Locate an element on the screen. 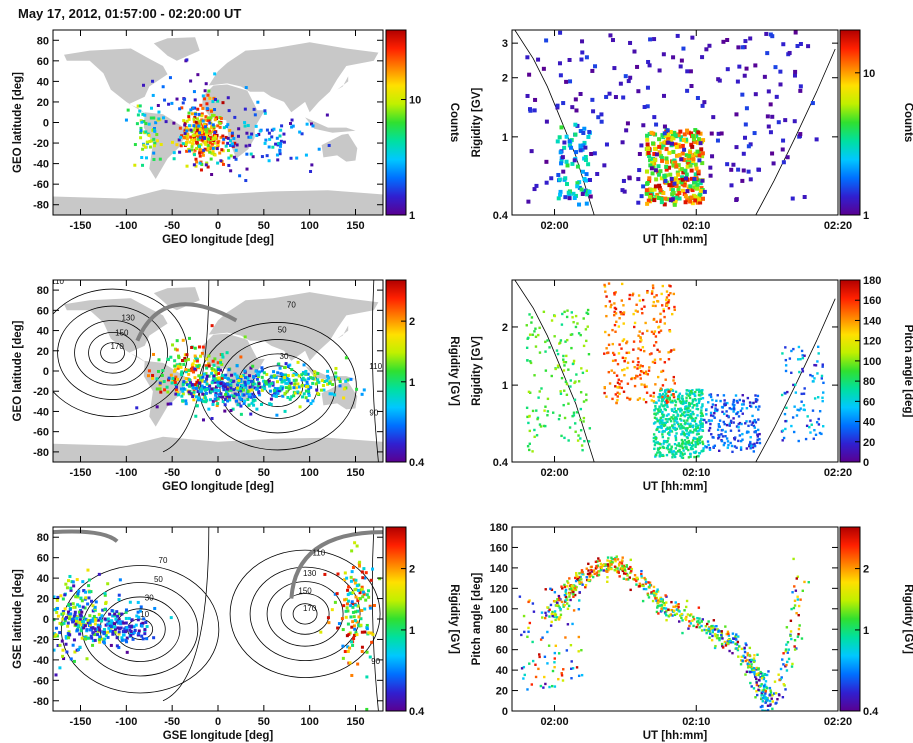  land-mass is located at coordinates (330, 125).